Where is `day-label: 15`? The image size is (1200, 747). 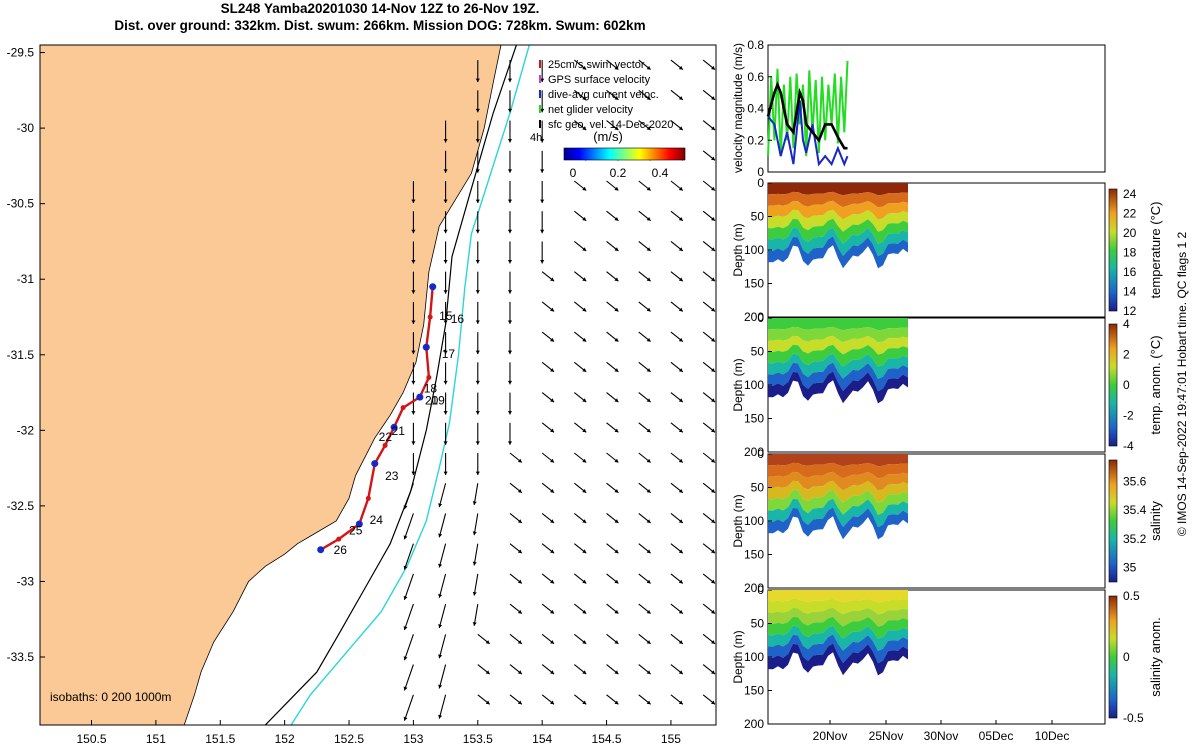 day-label: 15 is located at coordinates (446, 316).